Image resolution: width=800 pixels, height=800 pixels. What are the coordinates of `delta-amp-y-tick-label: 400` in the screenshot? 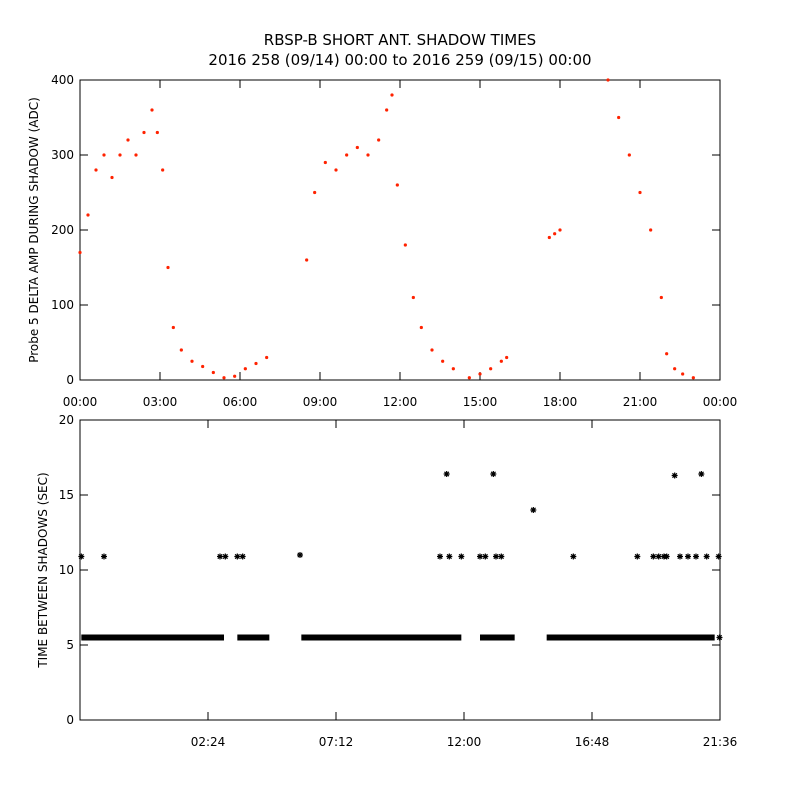 It's located at (62, 80).